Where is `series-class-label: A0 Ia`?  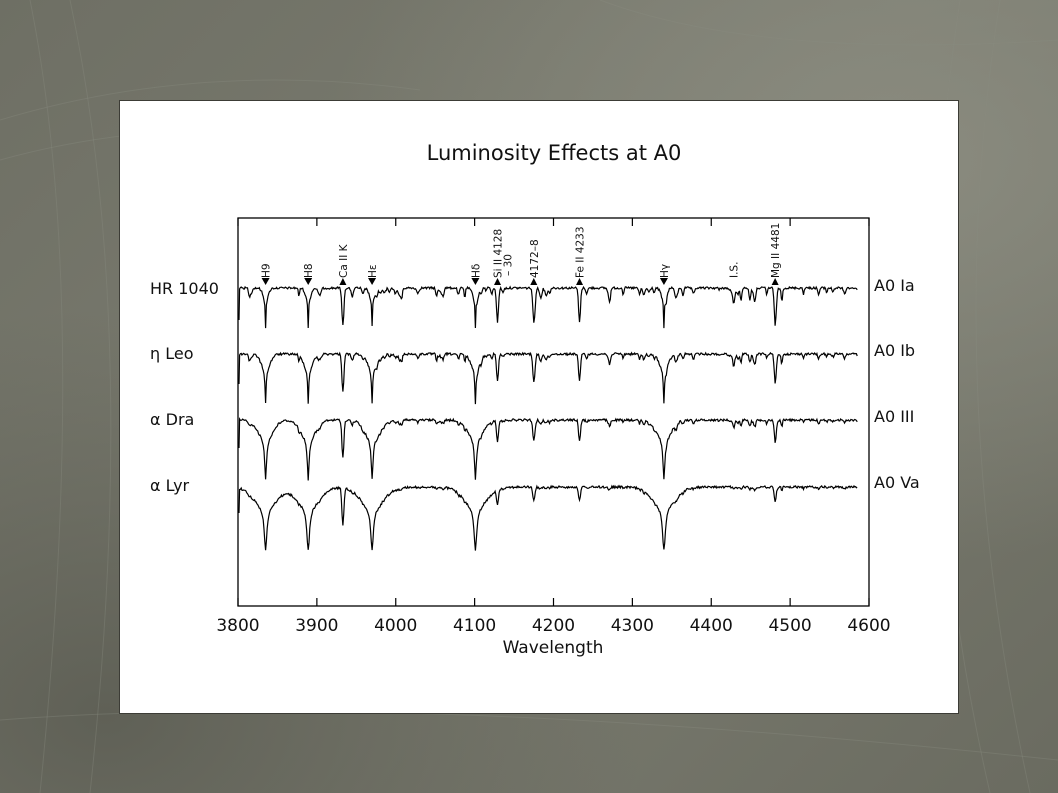 series-class-label: A0 Ia is located at coordinates (894, 285).